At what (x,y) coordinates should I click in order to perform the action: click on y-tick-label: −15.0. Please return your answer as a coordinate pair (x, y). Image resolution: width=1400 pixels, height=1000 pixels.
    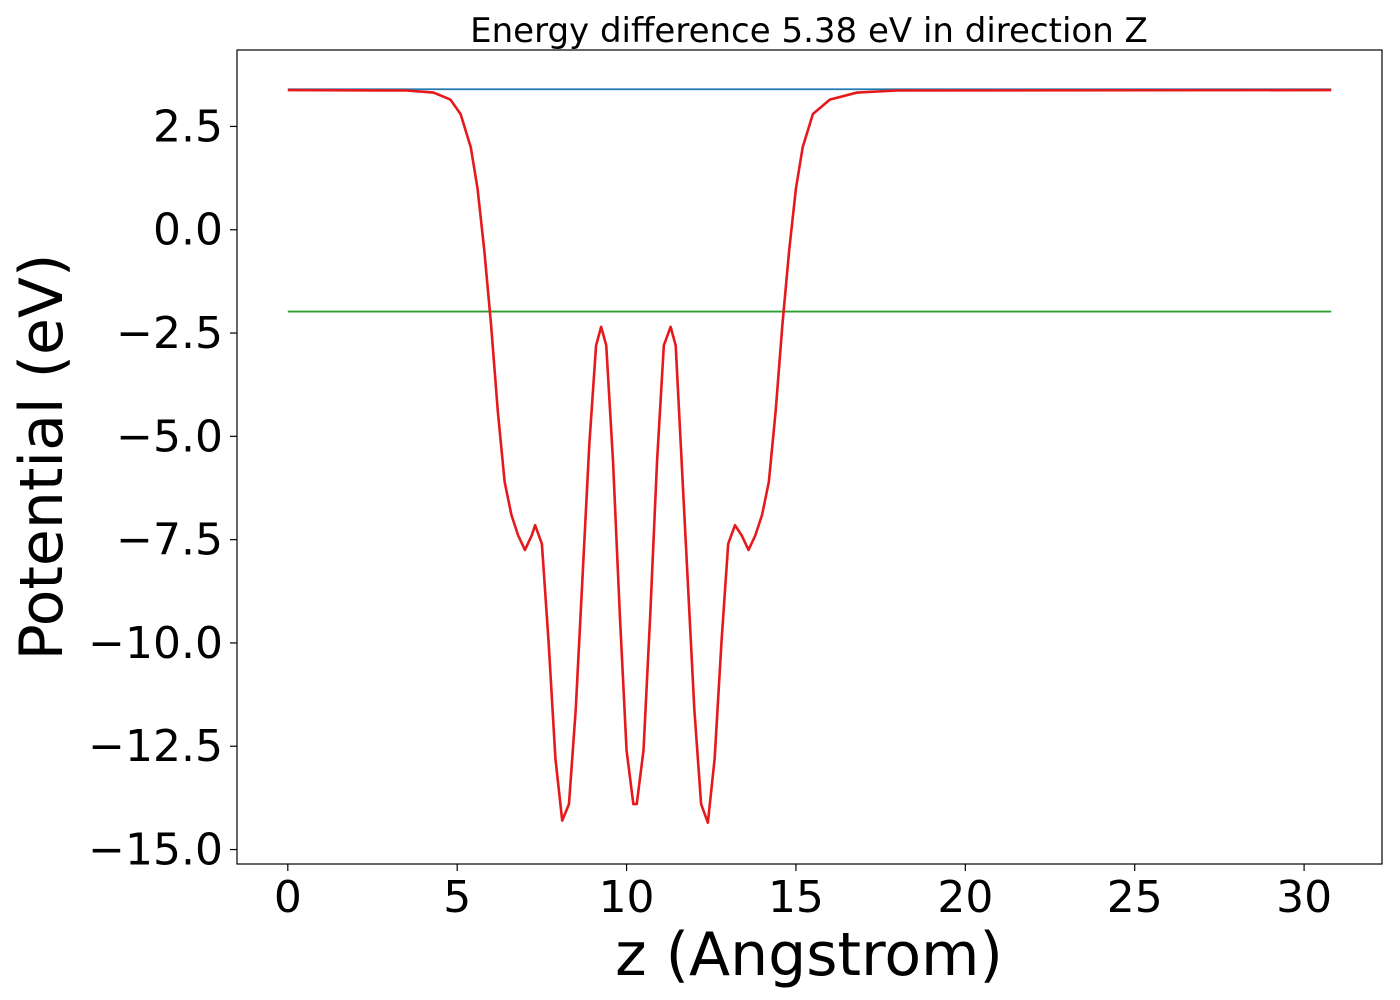
    Looking at the image, I should click on (155, 850).